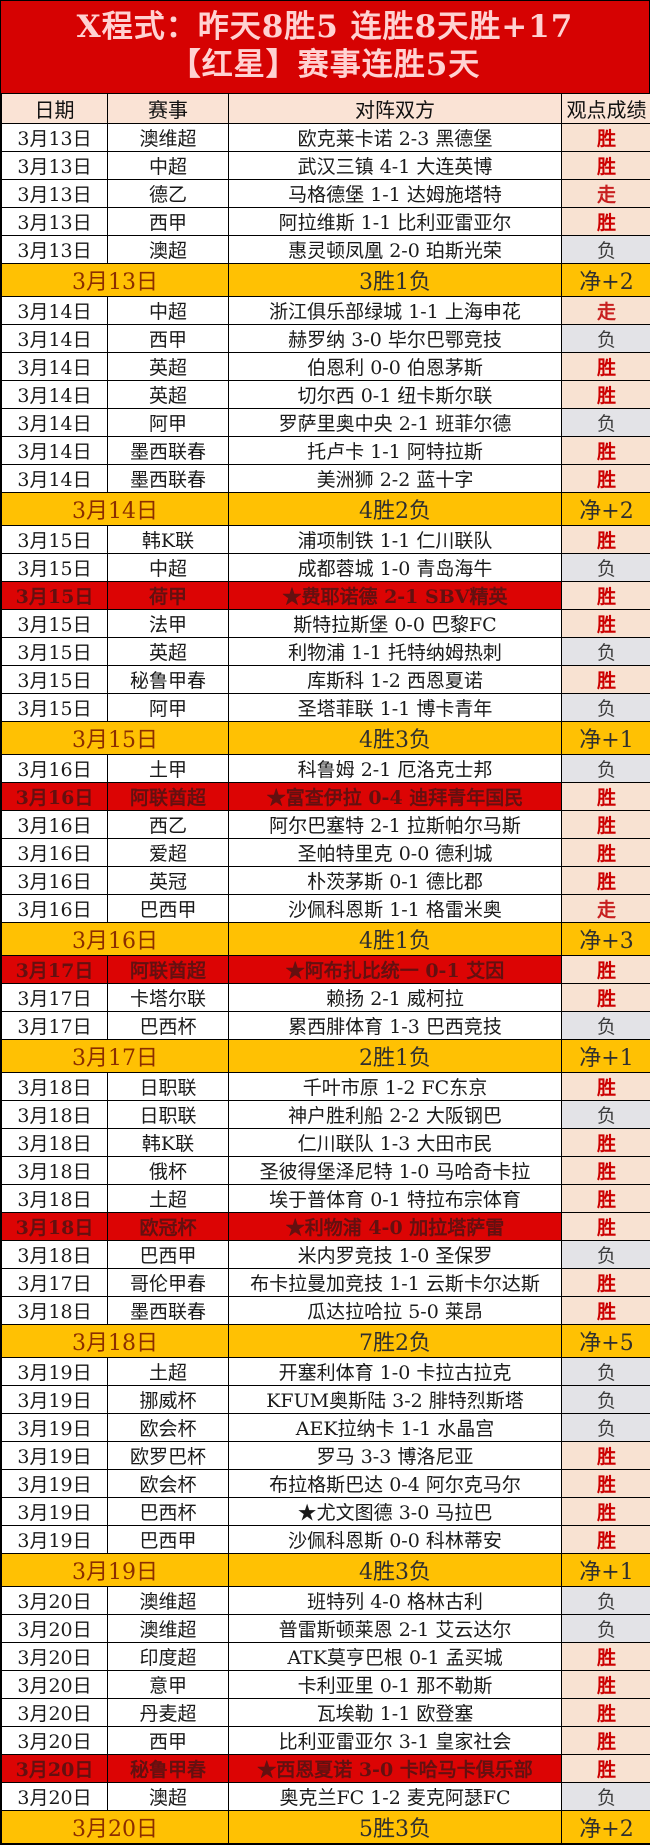  What do you see at coordinates (326, 1570) in the screenshot?
I see `day-summary-row: 3月19日 4胜3负 净+1` at bounding box center [326, 1570].